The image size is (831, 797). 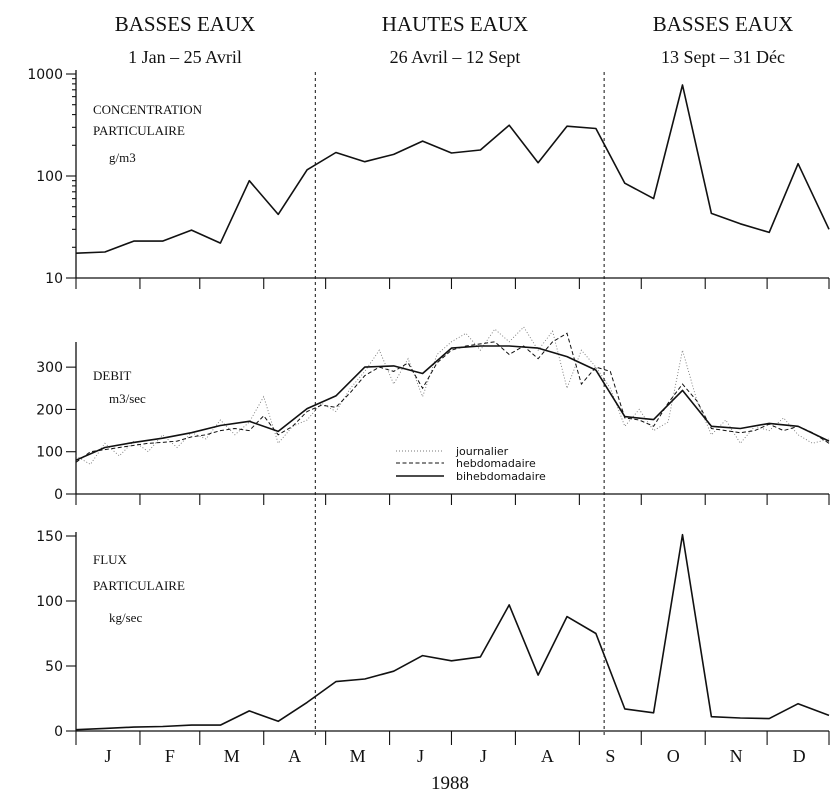 What do you see at coordinates (54, 279) in the screenshot?
I see `concentration-y-tick-label: 10` at bounding box center [54, 279].